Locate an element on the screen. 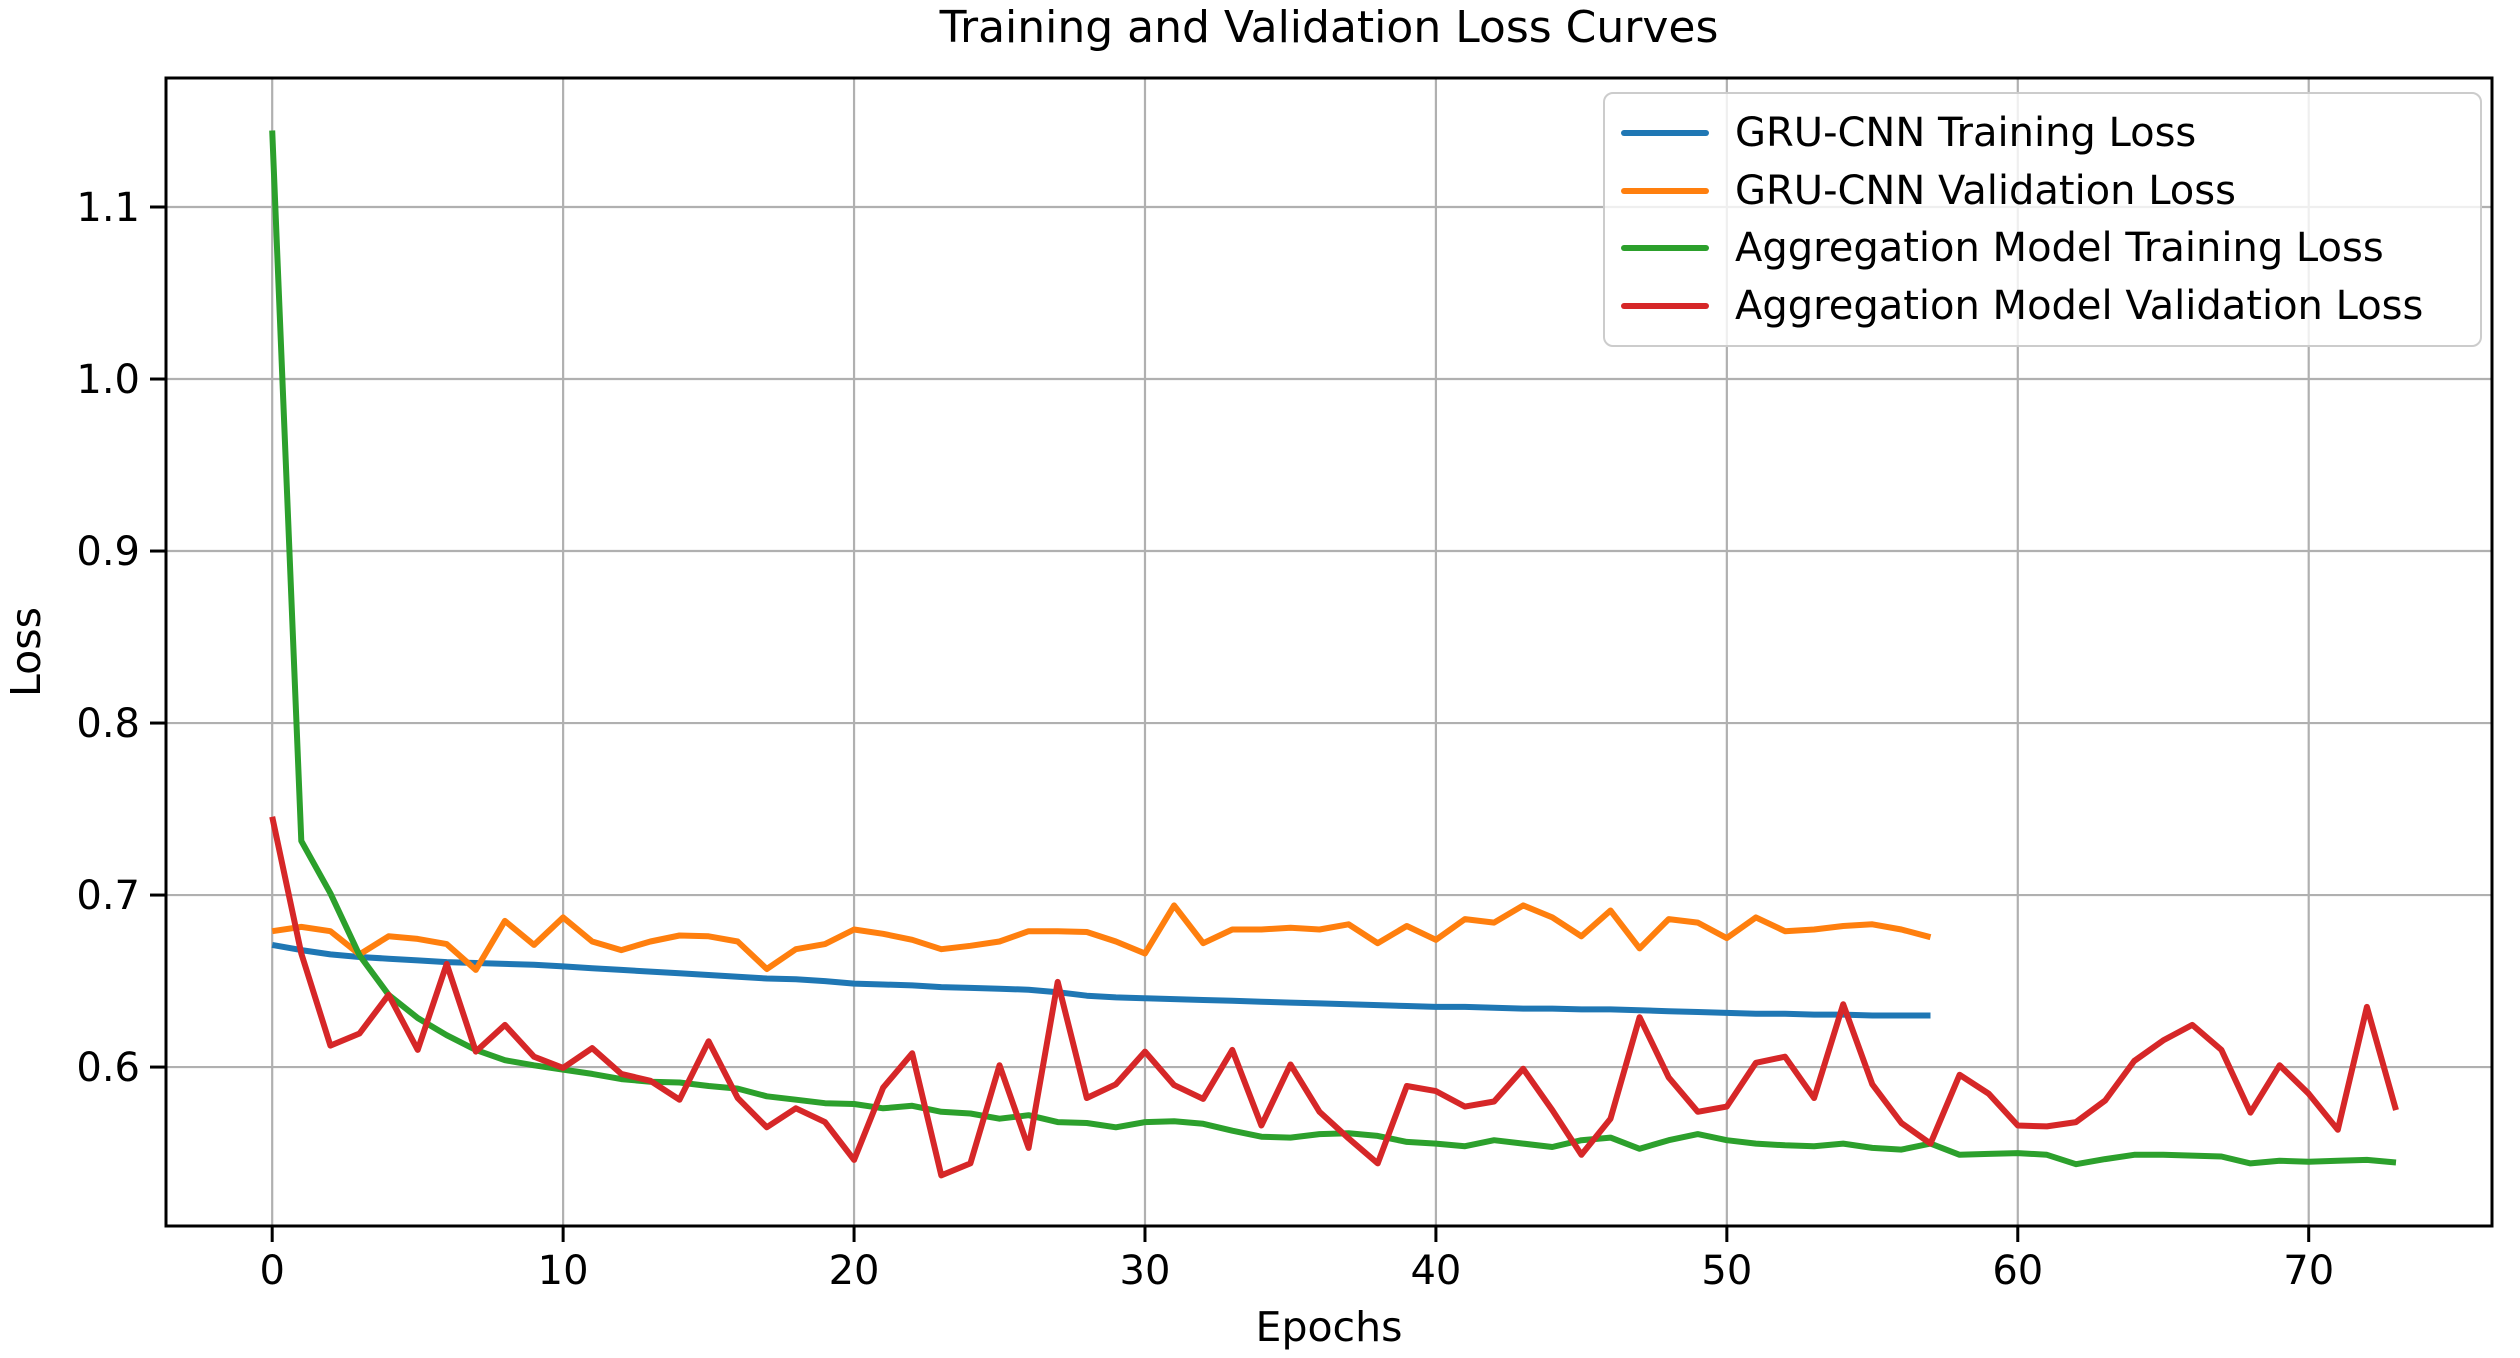 The width and height of the screenshot is (2520, 1358). y-axis-label: Loss is located at coordinates (26, 652).